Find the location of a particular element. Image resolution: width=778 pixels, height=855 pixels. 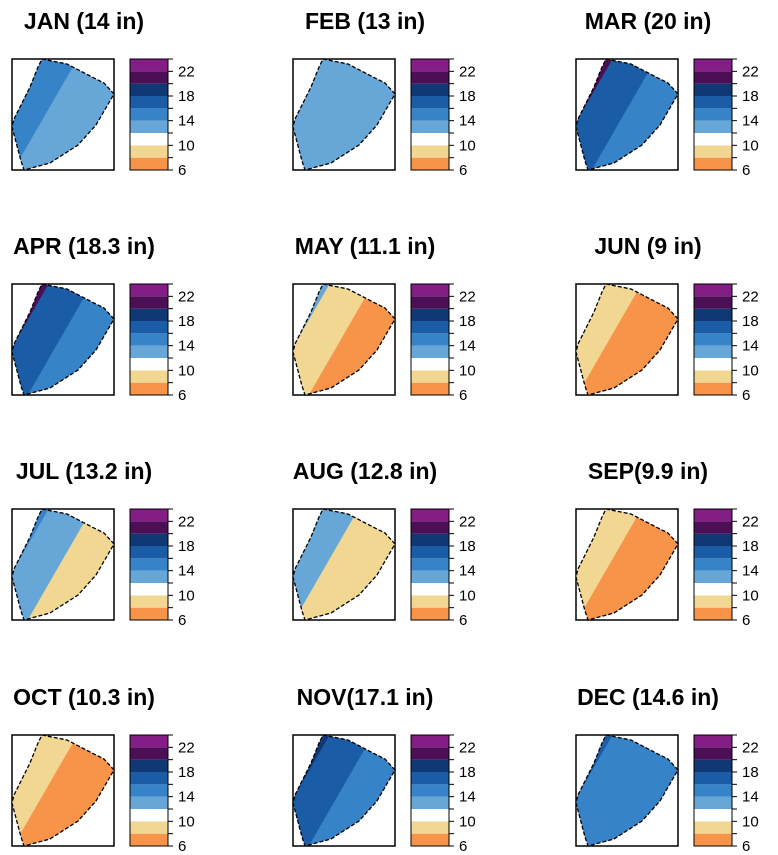

panel-feb: FEB (13 in) 22 18 14 10 6 is located at coordinates (384, 93).